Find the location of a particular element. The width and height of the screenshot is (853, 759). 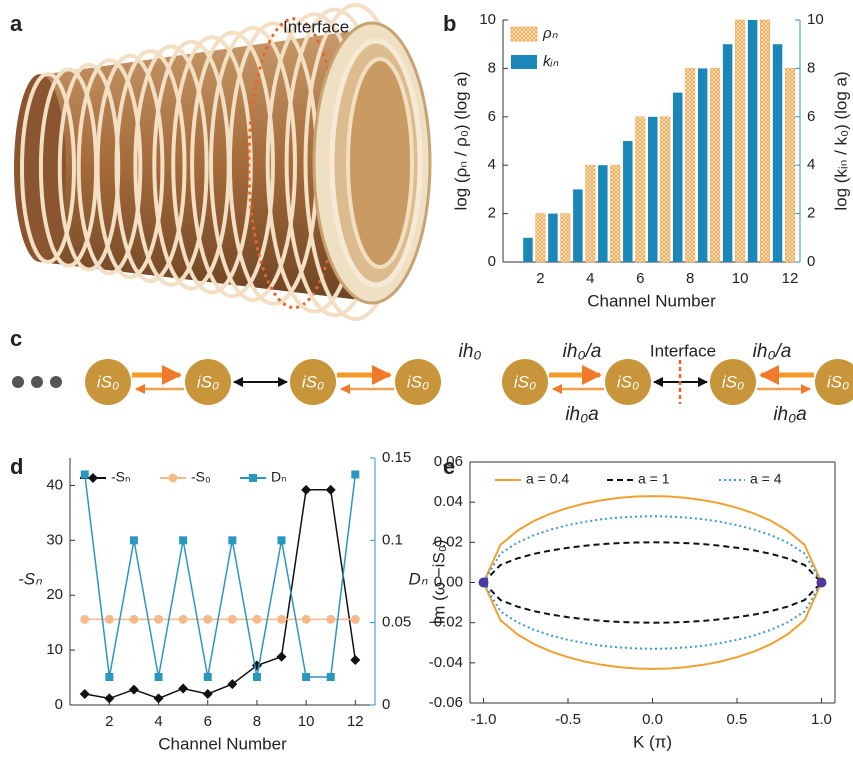

x-tick-label: 1.0 is located at coordinates (821, 719).